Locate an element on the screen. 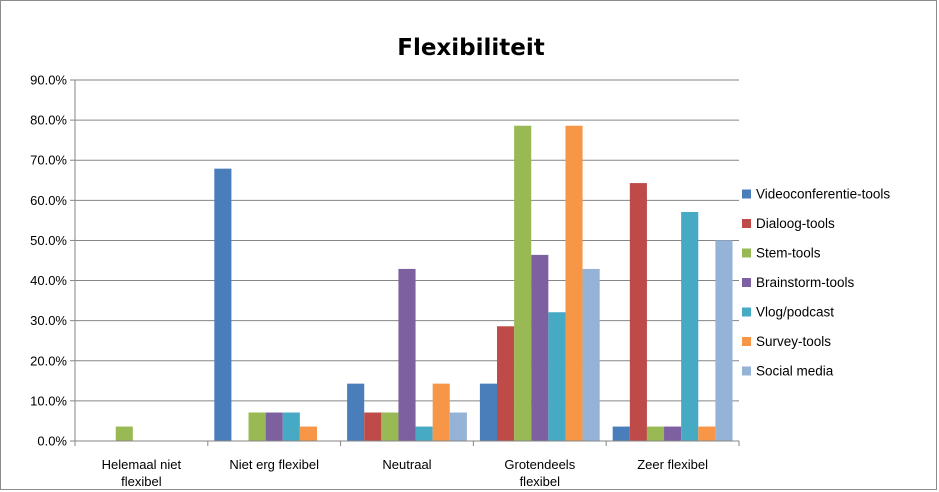 The width and height of the screenshot is (939, 492). legend-label: Social media is located at coordinates (795, 371).